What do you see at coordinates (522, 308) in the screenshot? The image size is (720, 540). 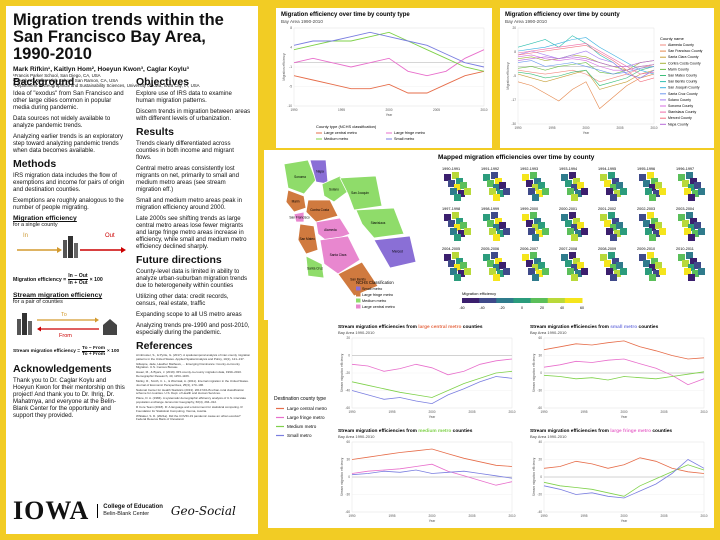 I see `color-legend-tick: 0` at bounding box center [522, 308].